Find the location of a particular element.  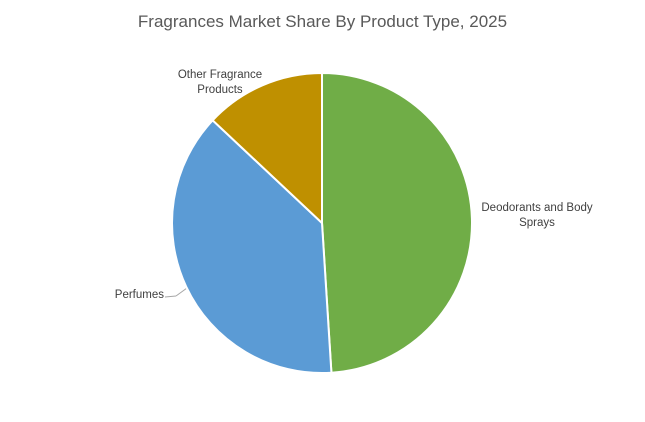

pie-slice is located at coordinates (267, 148).